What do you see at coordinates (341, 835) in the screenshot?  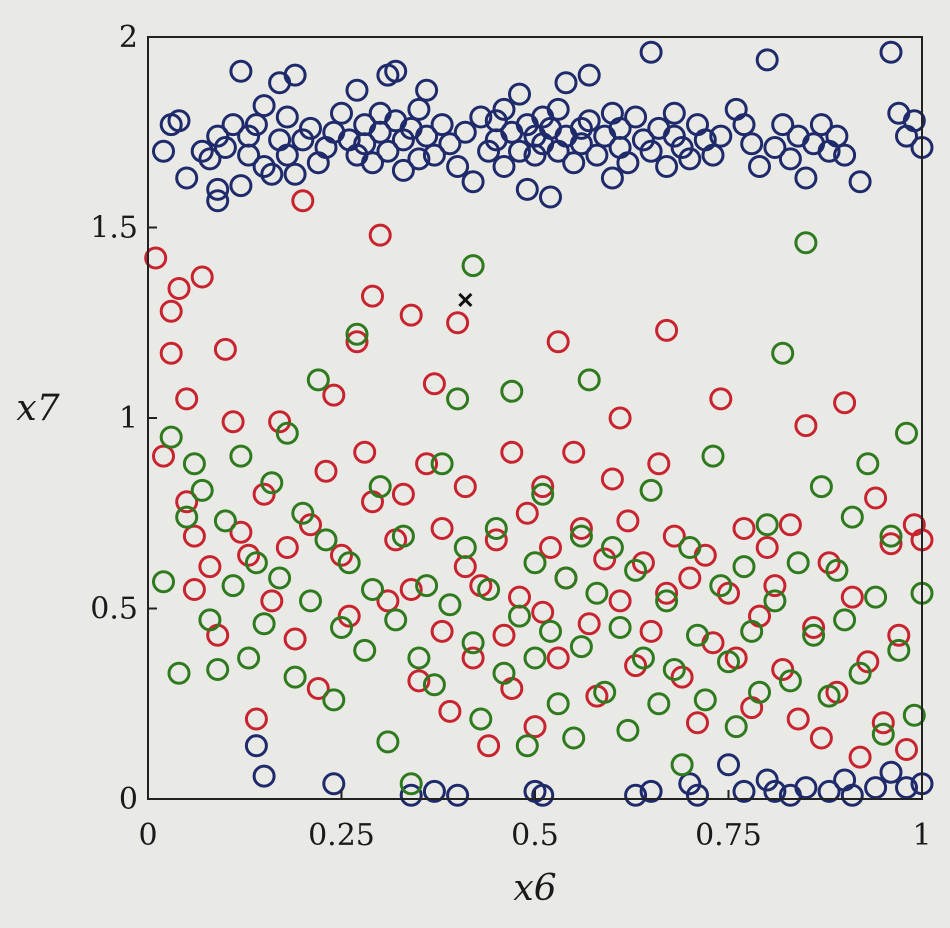 I see `x-tick-label: 0.25` at bounding box center [341, 835].